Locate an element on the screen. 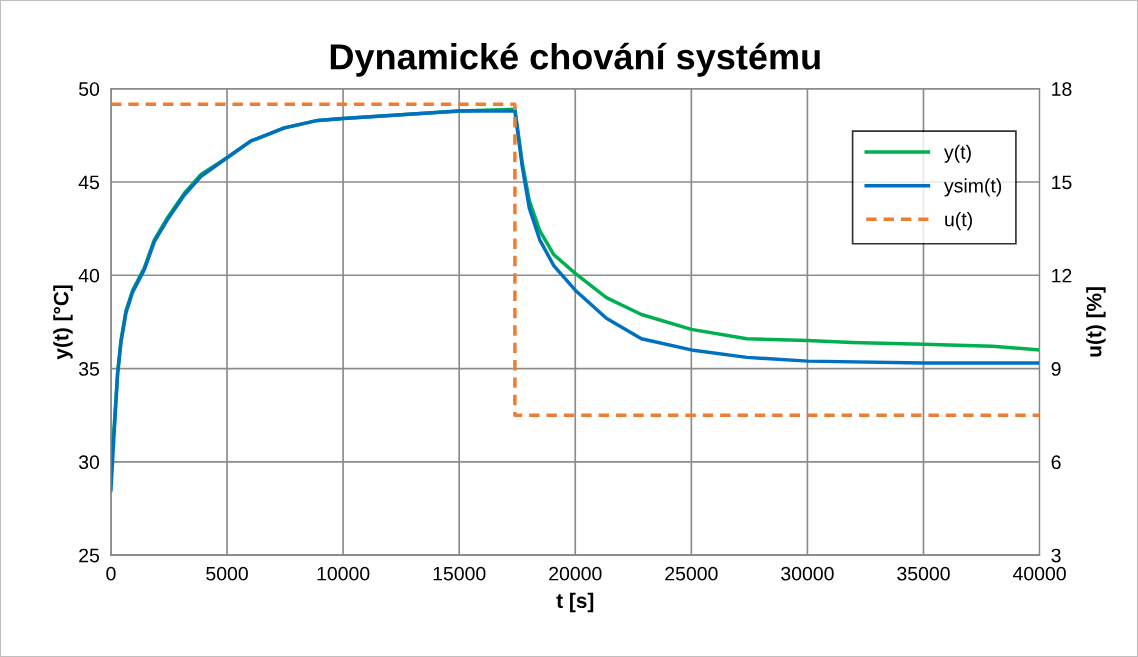 The image size is (1138, 657). x-tick-label: 15000 is located at coordinates (459, 573).